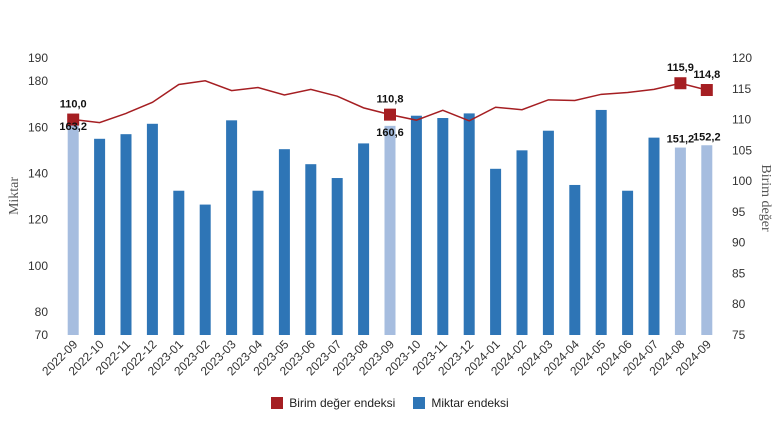 This screenshot has width=780, height=440. Describe the element at coordinates (739, 243) in the screenshot. I see `right-tick-label: 90` at that location.